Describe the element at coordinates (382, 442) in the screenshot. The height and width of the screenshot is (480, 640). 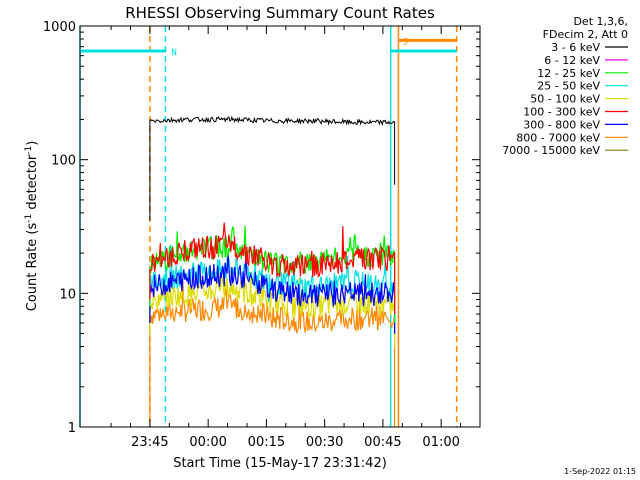
I see `x-tick-label-4: 00:45` at that location.